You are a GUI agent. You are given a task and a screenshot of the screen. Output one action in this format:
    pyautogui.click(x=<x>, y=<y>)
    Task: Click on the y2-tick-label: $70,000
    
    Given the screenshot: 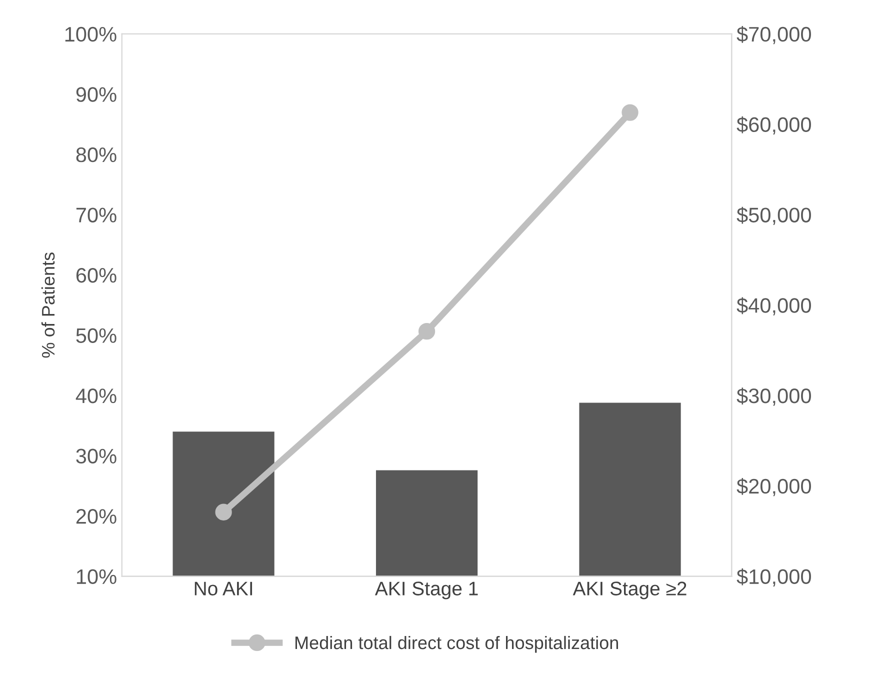 What is the action you would take?
    pyautogui.click(x=773, y=35)
    